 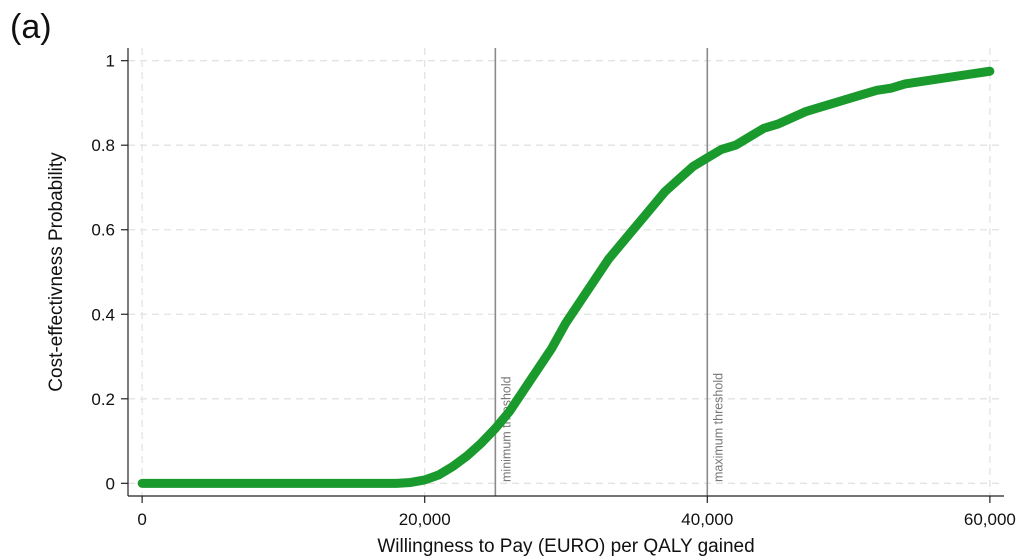 What do you see at coordinates (56, 272) in the screenshot?
I see `y-axis-title: Cost-effectivness Probability` at bounding box center [56, 272].